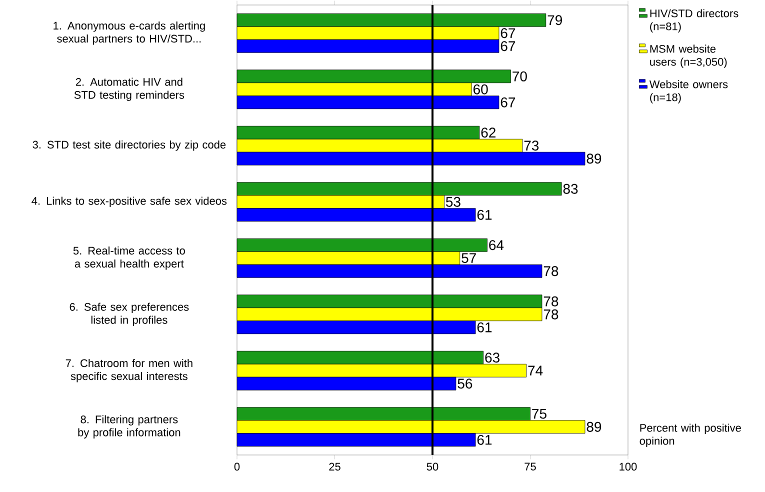 The height and width of the screenshot is (492, 765). What do you see at coordinates (129, 89) in the screenshot?
I see `y-tick-label: 2. Automatic HIV and STD testing reminders` at bounding box center [129, 89].